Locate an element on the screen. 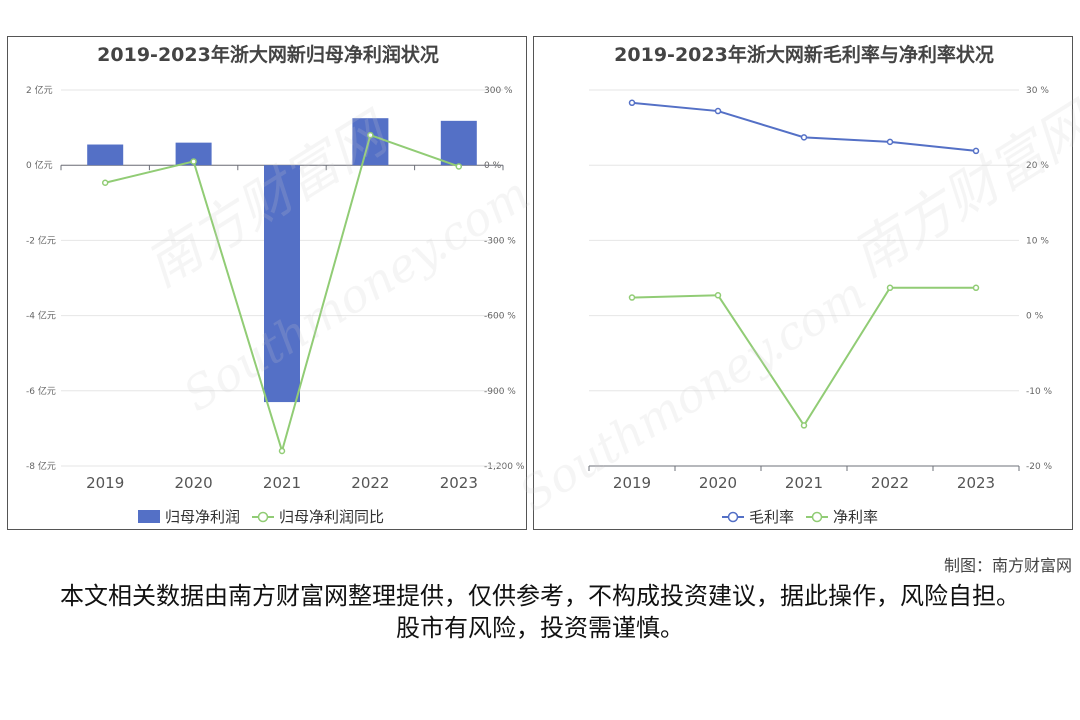 Image resolution: width=1080 pixels, height=720 pixels. chart-credit: 制图：南方财富网 is located at coordinates (1007, 565).